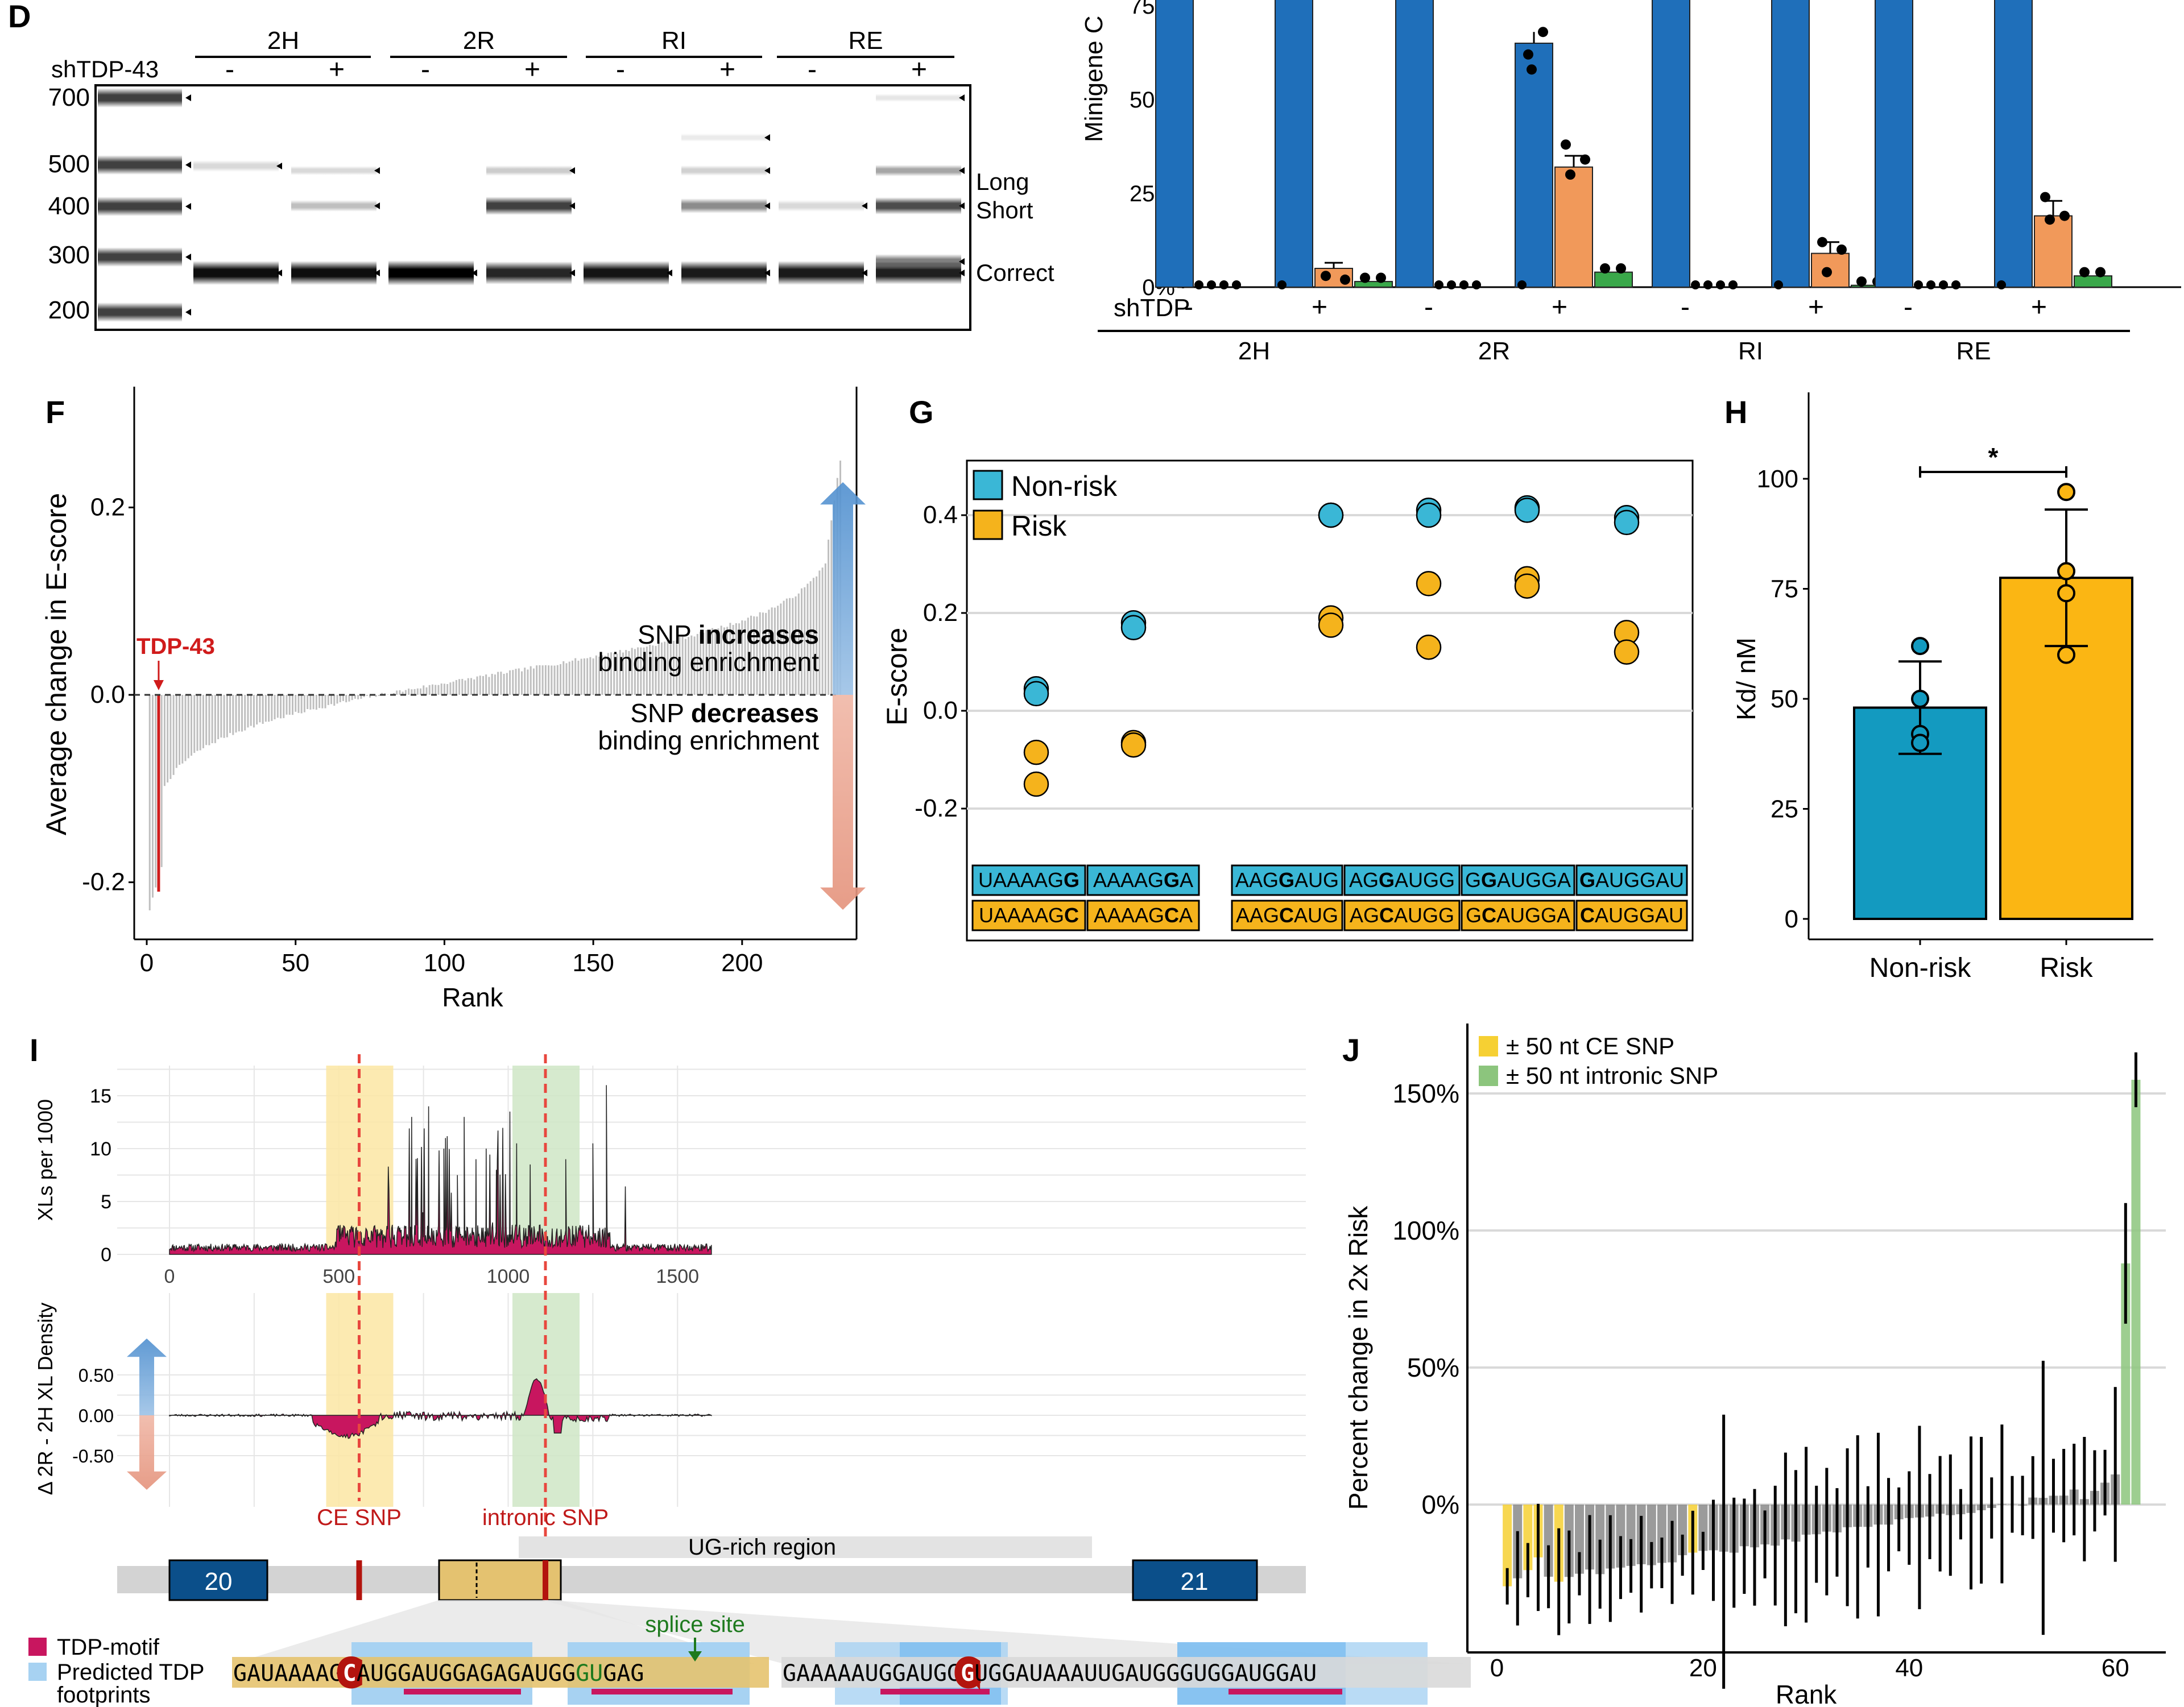 Image resolution: width=2184 pixels, height=1707 pixels. I want to click on f-ylabel: Average change in E-score, so click(56, 664).